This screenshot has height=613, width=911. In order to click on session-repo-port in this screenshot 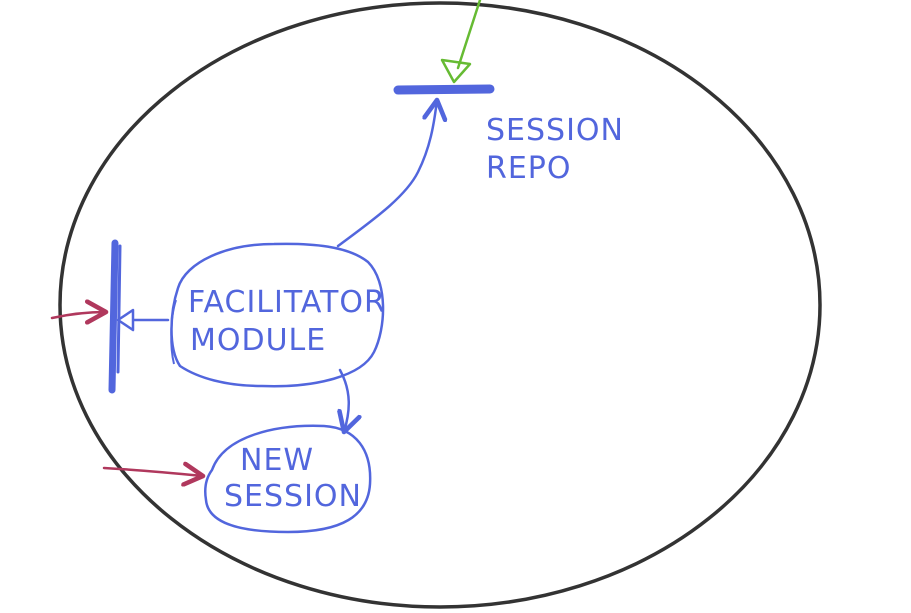, I will do `click(444, 89)`.